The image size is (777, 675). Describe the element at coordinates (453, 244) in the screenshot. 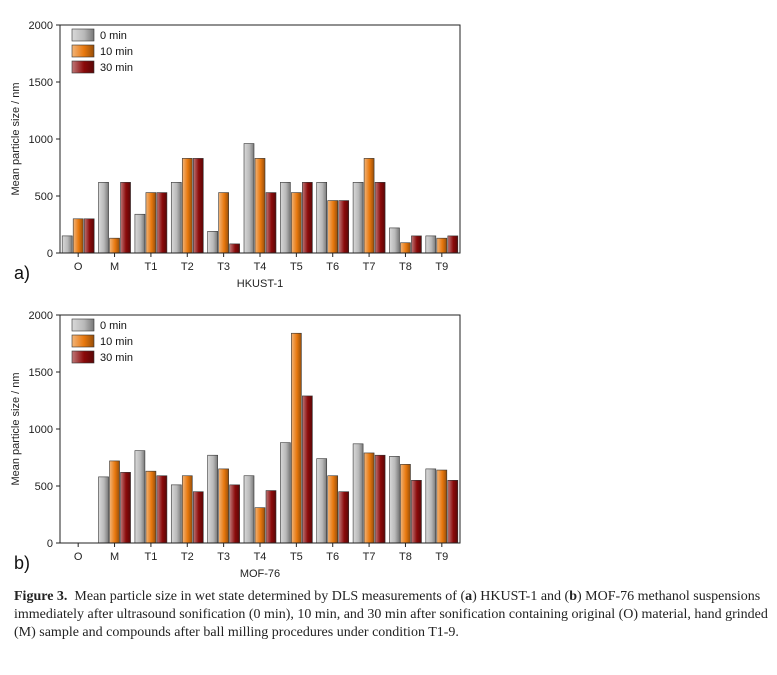

I see `chart-0-bar-30min-T9` at that location.